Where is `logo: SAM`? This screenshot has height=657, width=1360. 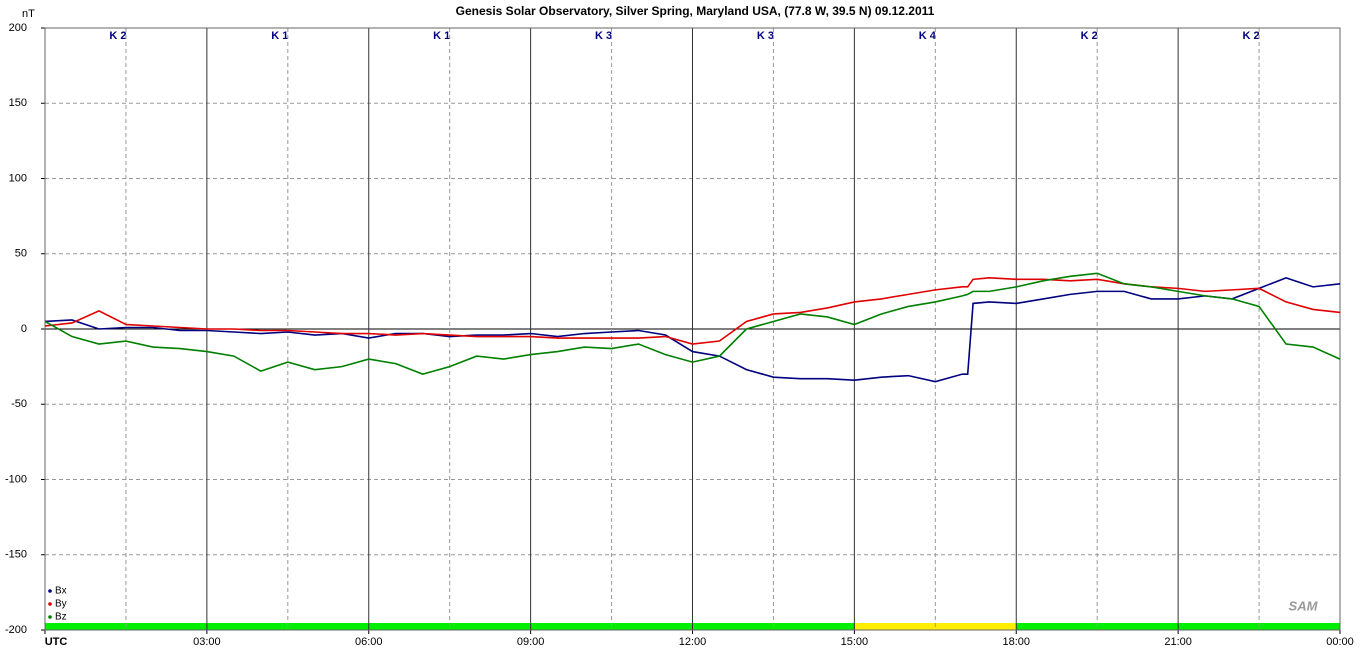 logo: SAM is located at coordinates (1304, 605).